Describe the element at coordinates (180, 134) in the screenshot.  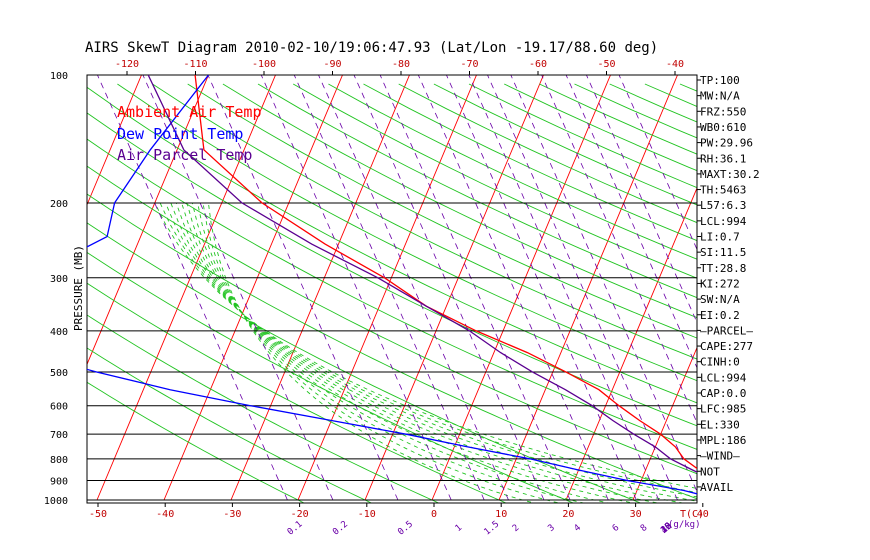
I see `legend-dew-point: Dew Point Temp` at that location.